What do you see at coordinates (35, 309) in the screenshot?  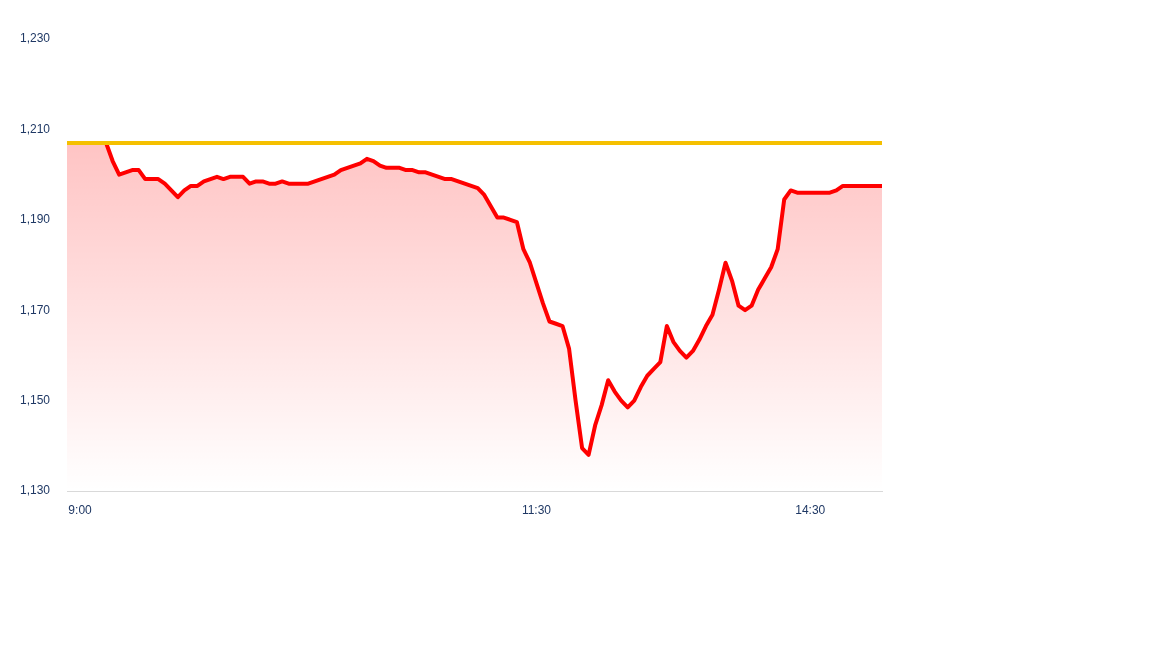 I see `y-tick-label: 1,170` at bounding box center [35, 309].